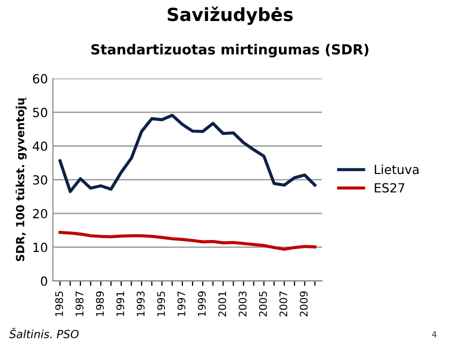  What do you see at coordinates (100, 303) in the screenshot?
I see `x-tick-label: 1989` at bounding box center [100, 303].